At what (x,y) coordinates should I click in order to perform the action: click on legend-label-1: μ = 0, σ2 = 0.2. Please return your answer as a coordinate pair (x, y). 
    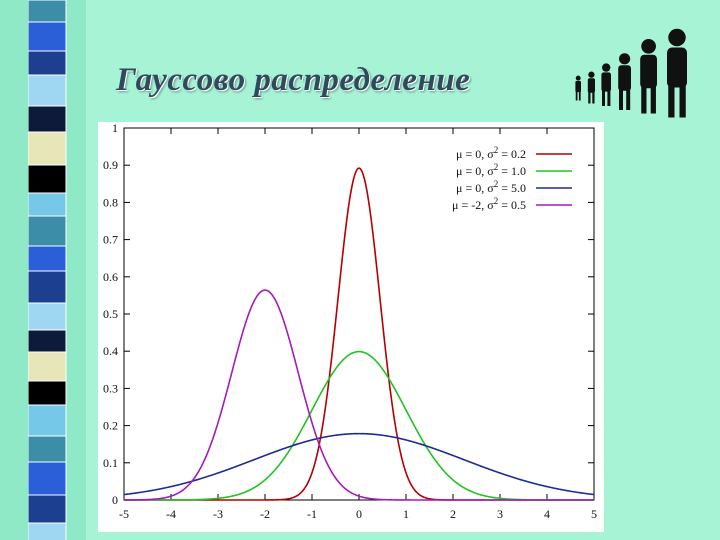
    Looking at the image, I should click on (491, 153).